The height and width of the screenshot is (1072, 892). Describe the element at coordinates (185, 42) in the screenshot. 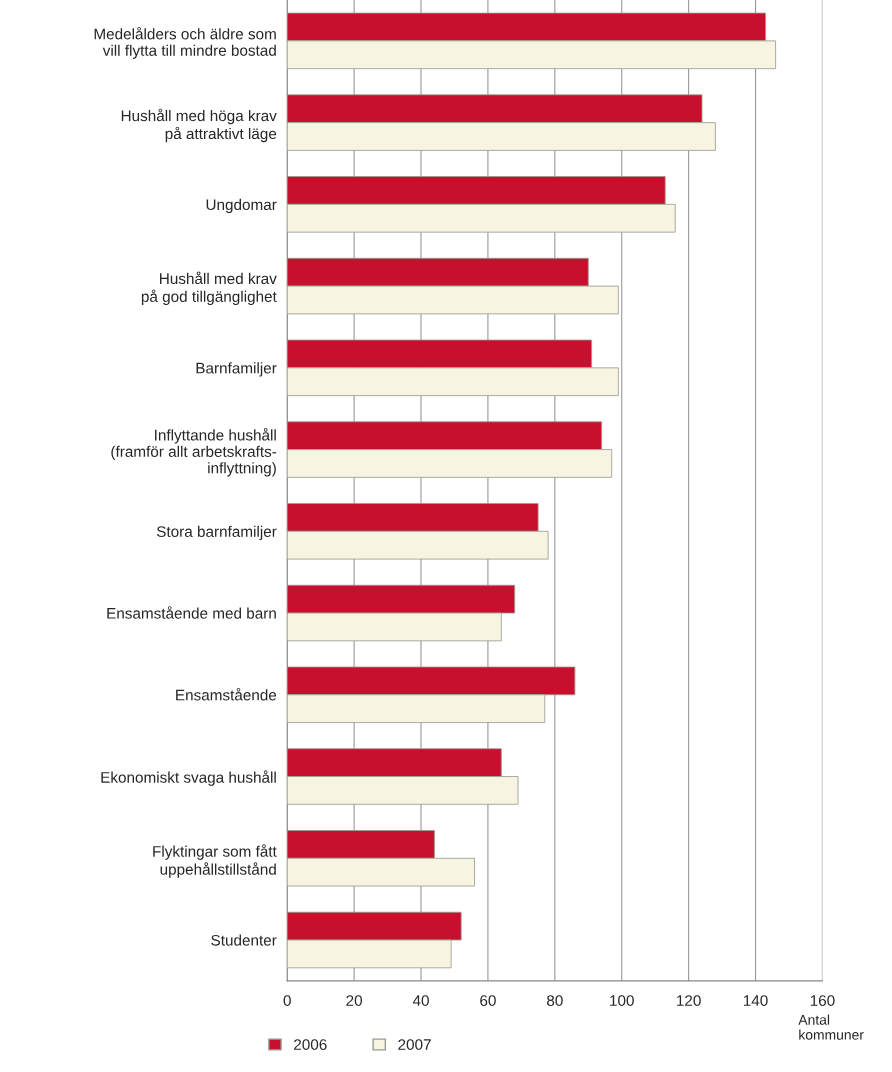

I see `y-tick-label: Medelålders och äldre som vill flytta till mindre bostad` at that location.